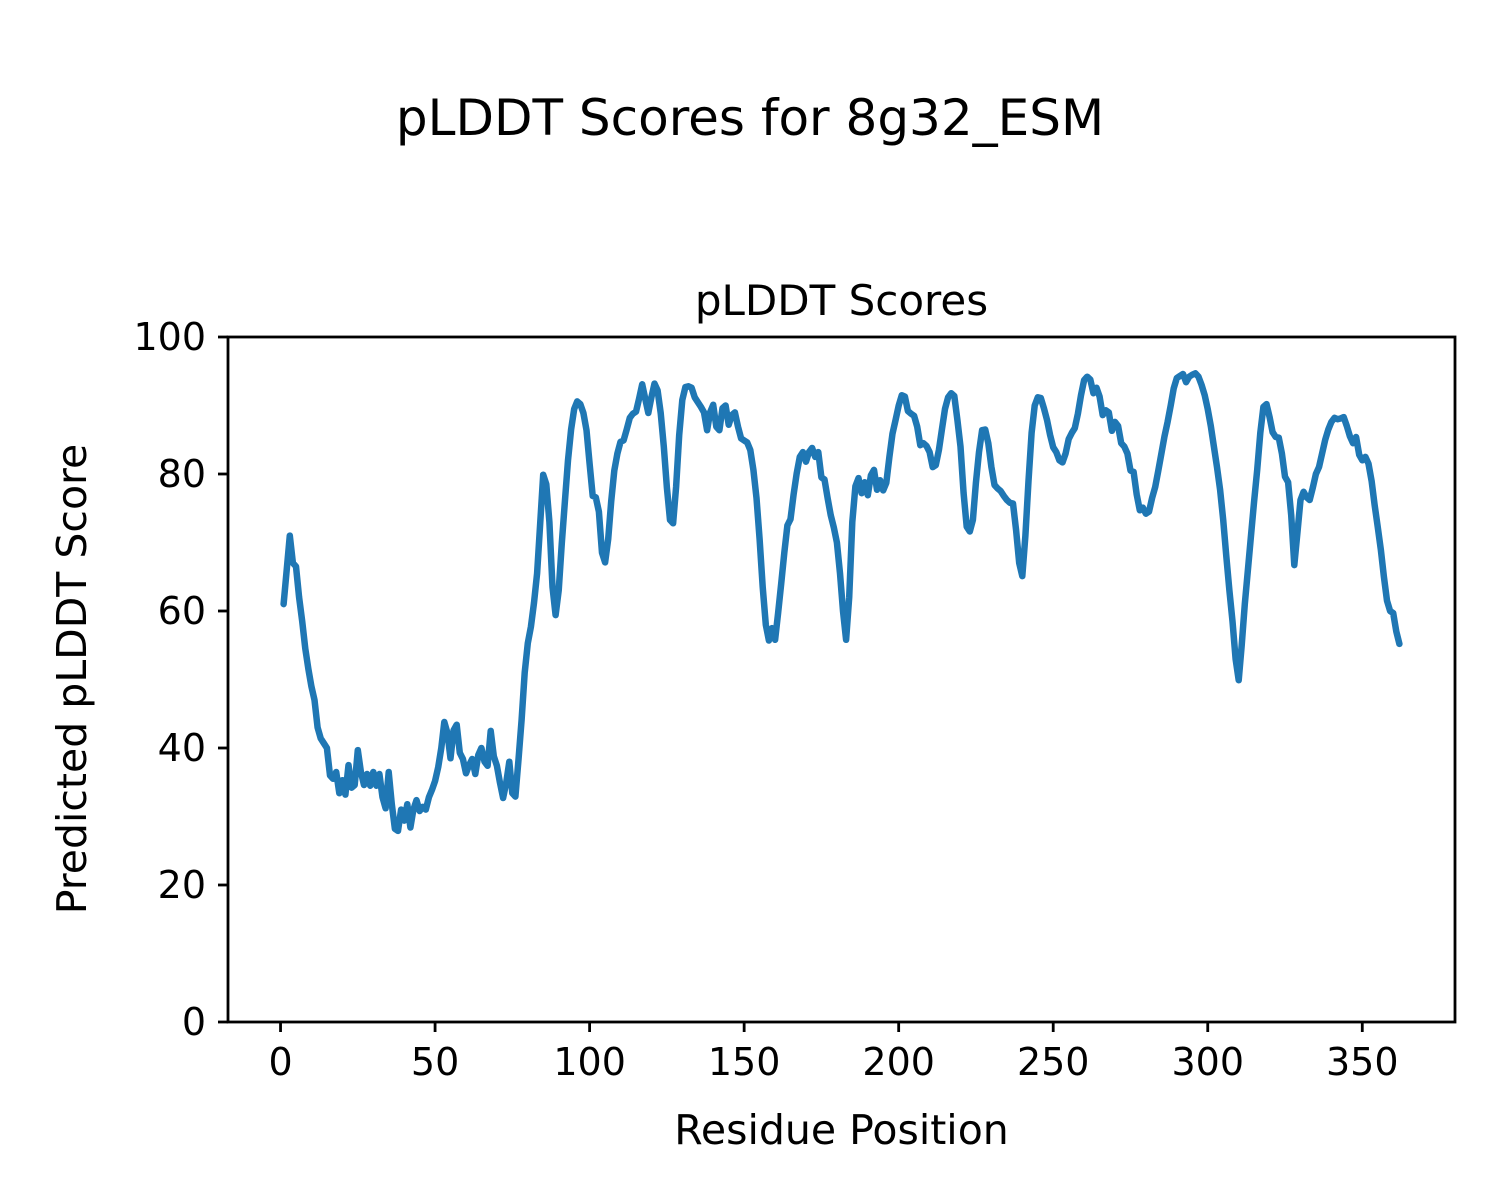 The width and height of the screenshot is (1500, 1200). Describe the element at coordinates (169, 337) in the screenshot. I see `y-tick-label: 100` at that location.